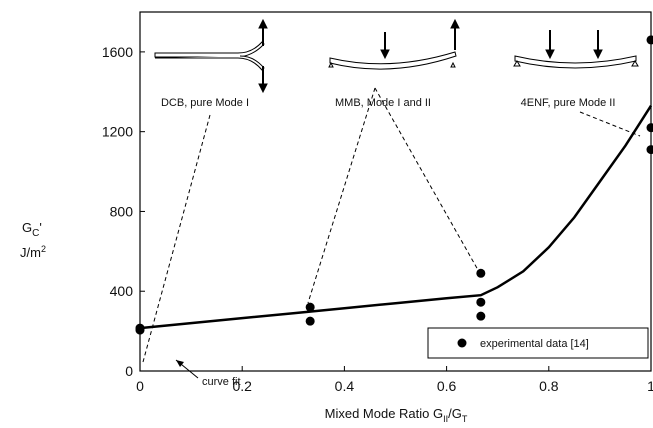  Describe the element at coordinates (27, 227) in the screenshot. I see `y-label-symbol: G` at that location.